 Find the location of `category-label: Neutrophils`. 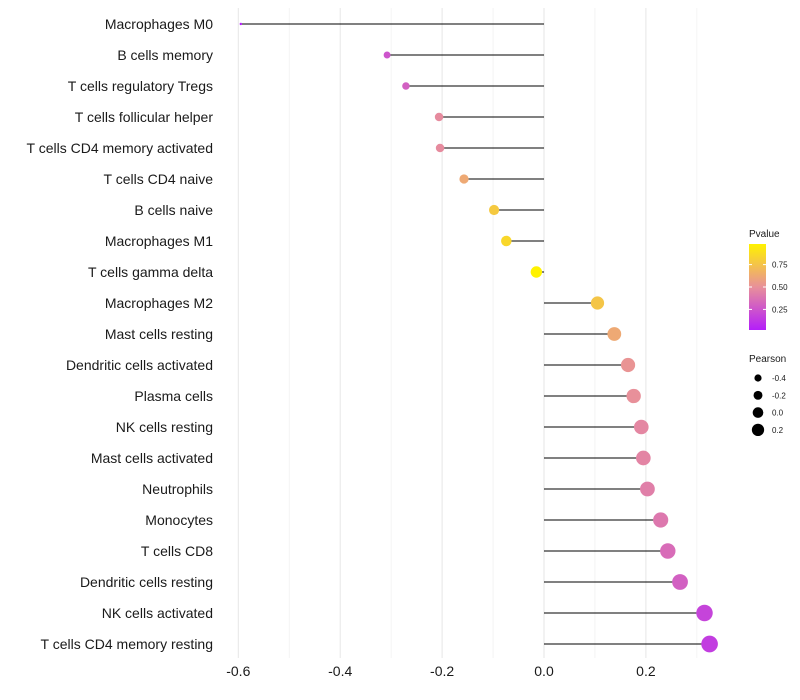

category-label: Neutrophils is located at coordinates (177, 489).